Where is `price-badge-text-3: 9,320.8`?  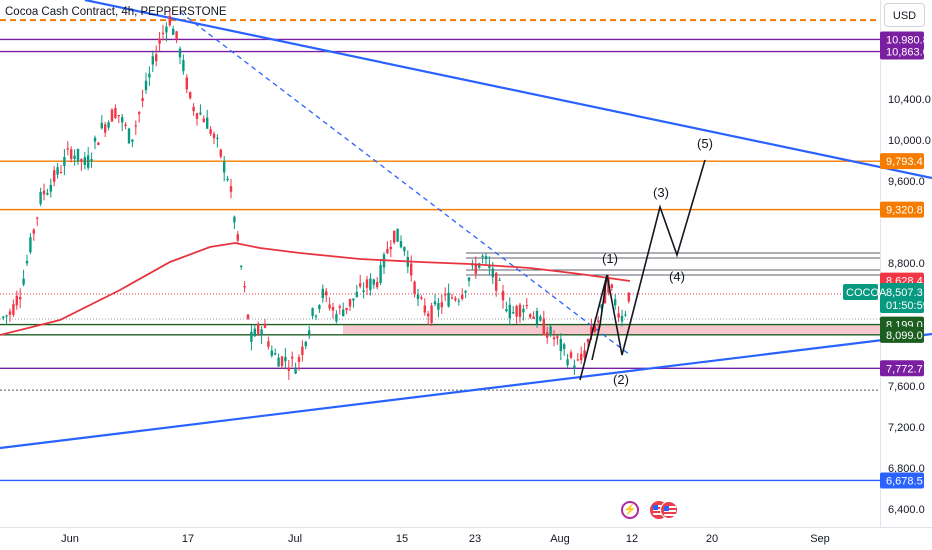 price-badge-text-3: 9,320.8 is located at coordinates (904, 211).